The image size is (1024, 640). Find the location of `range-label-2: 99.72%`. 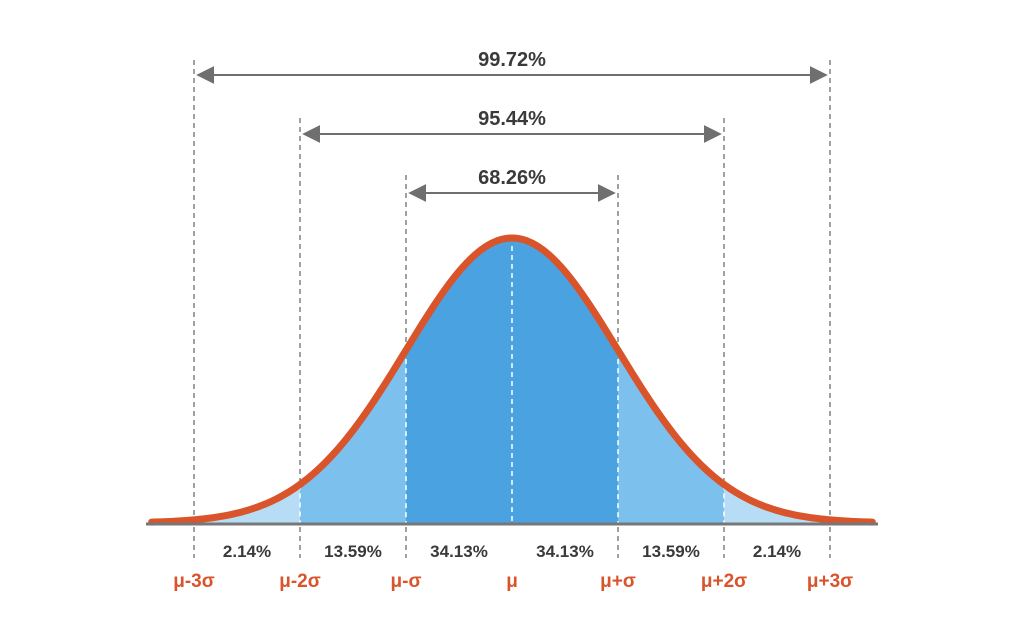

range-label-2: 99.72% is located at coordinates (512, 60).